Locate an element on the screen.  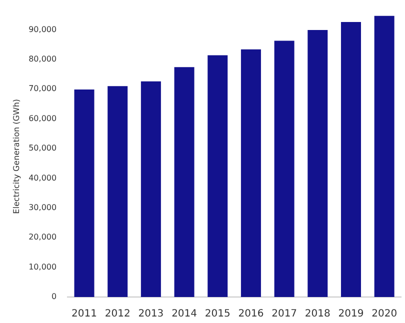
y-tick-label: 20,000 is located at coordinates (42, 237).